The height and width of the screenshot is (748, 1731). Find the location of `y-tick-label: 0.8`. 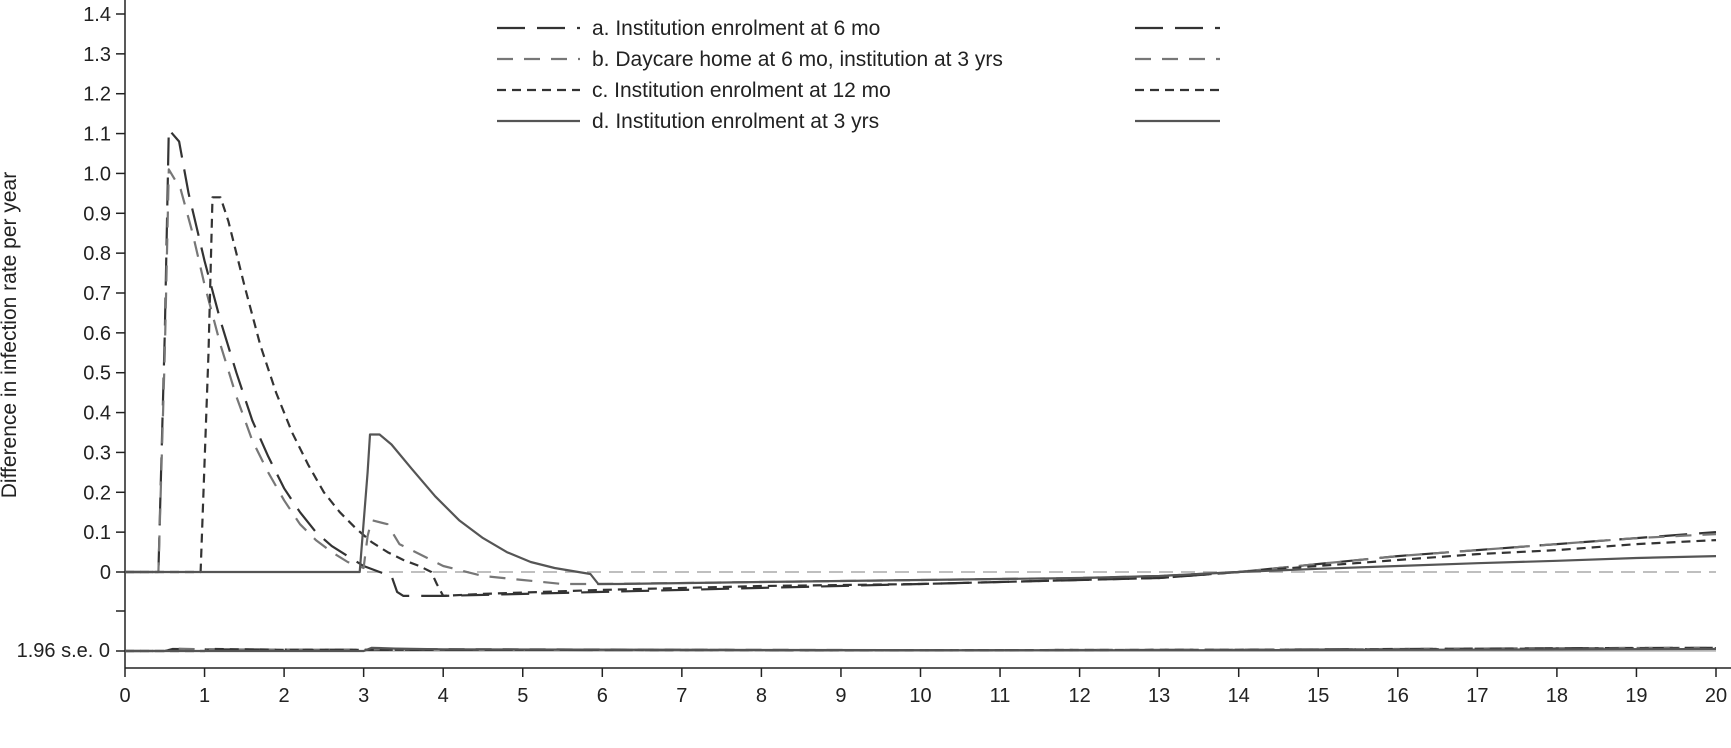

y-tick-label: 0.8 is located at coordinates (97, 254).